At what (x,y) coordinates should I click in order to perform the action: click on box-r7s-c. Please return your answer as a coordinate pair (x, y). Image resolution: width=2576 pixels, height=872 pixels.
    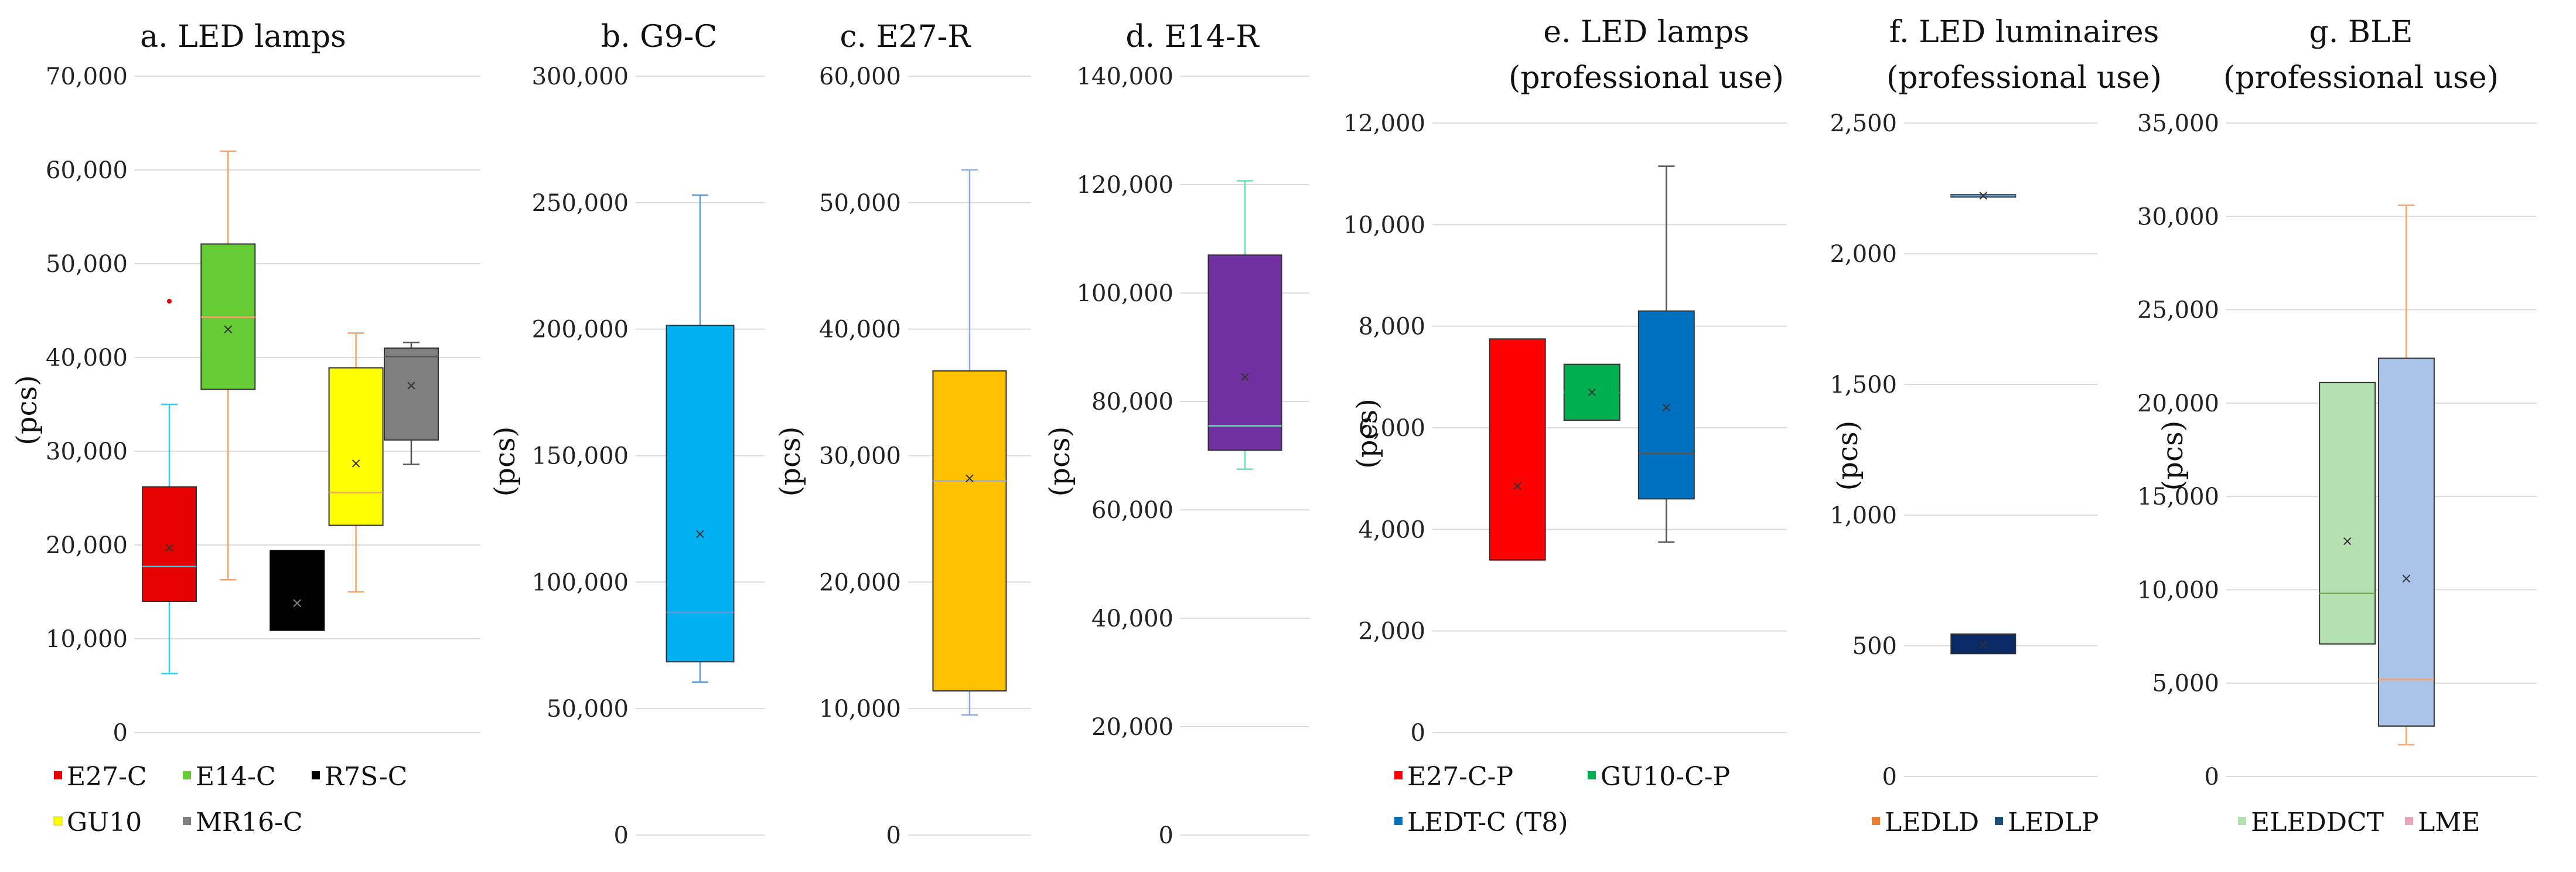
    Looking at the image, I should click on (297, 590).